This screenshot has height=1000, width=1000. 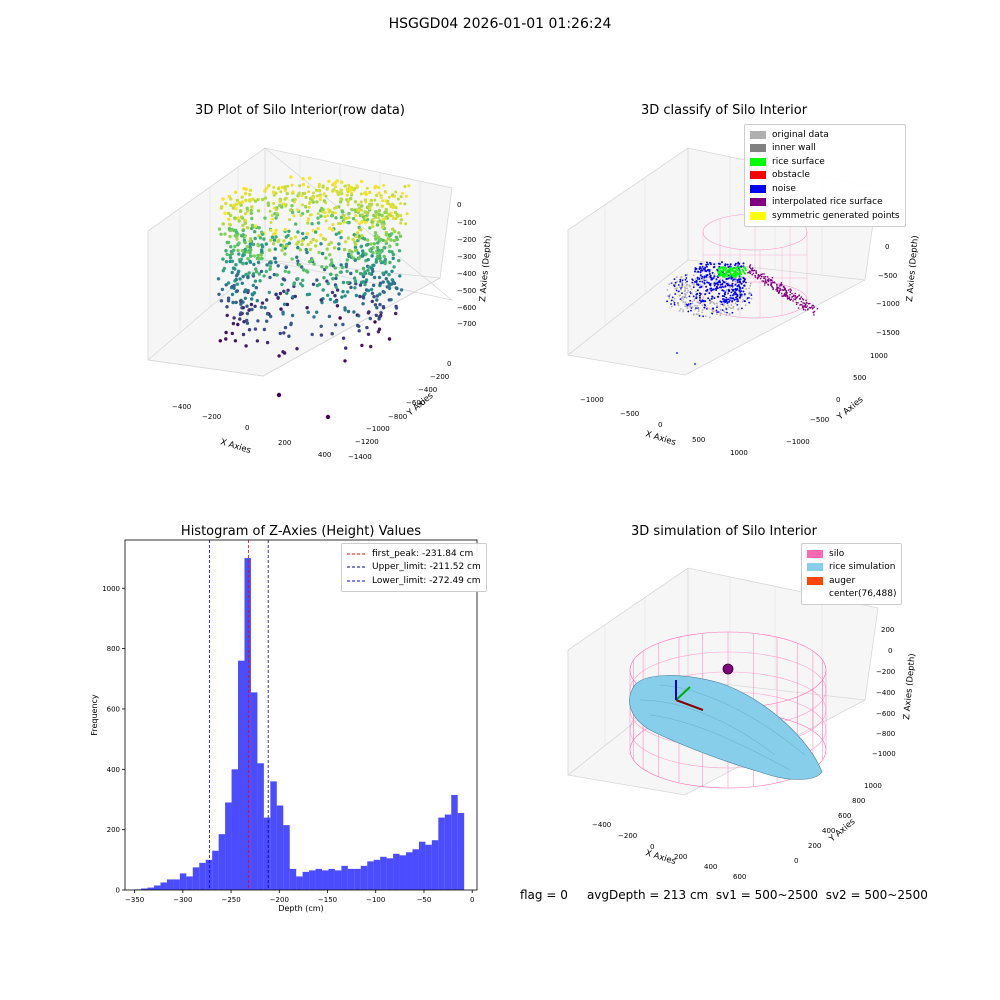 What do you see at coordinates (844, 816) in the screenshot?
I see `simulation-ytick: 600` at bounding box center [844, 816].